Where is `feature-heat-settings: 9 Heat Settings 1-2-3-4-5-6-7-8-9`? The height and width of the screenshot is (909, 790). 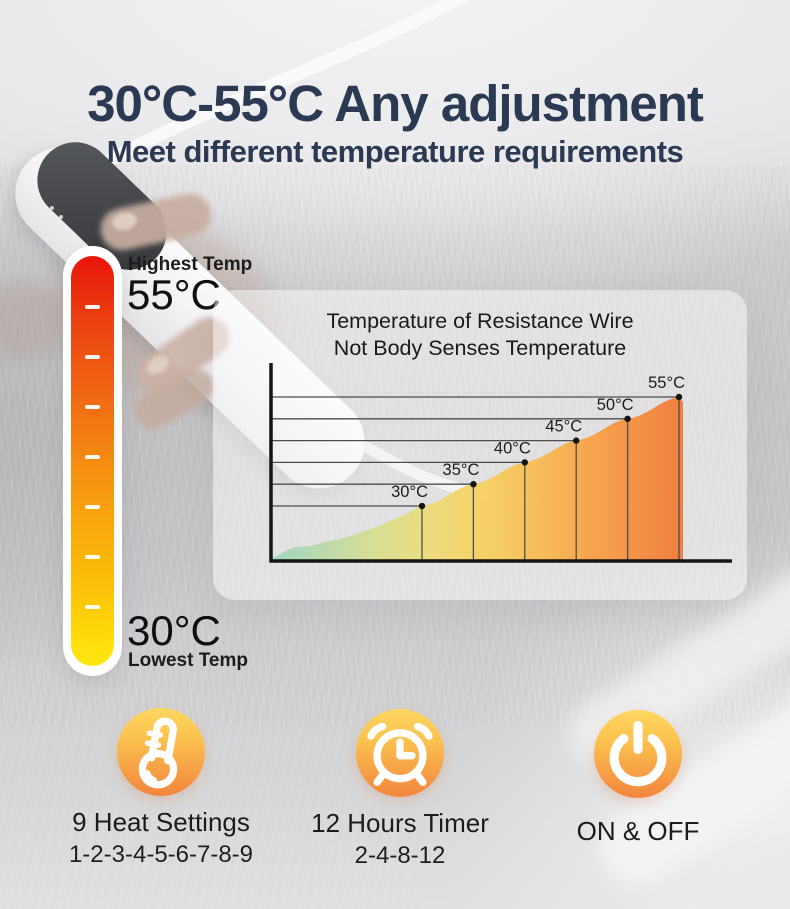 feature-heat-settings: 9 Heat Settings 1-2-3-4-5-6-7-8-9 is located at coordinates (161, 788).